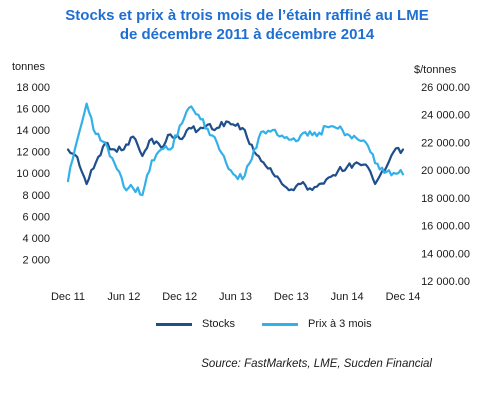  What do you see at coordinates (445, 116) in the screenshot?
I see `right-axis-tick-label: 24 000.00` at bounding box center [445, 116].